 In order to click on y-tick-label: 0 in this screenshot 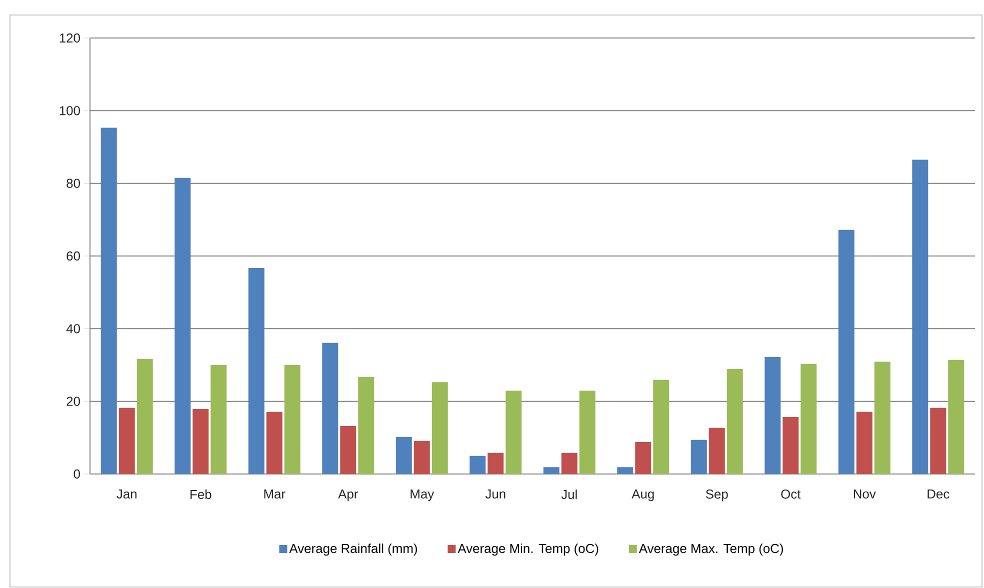, I will do `click(77, 474)`.